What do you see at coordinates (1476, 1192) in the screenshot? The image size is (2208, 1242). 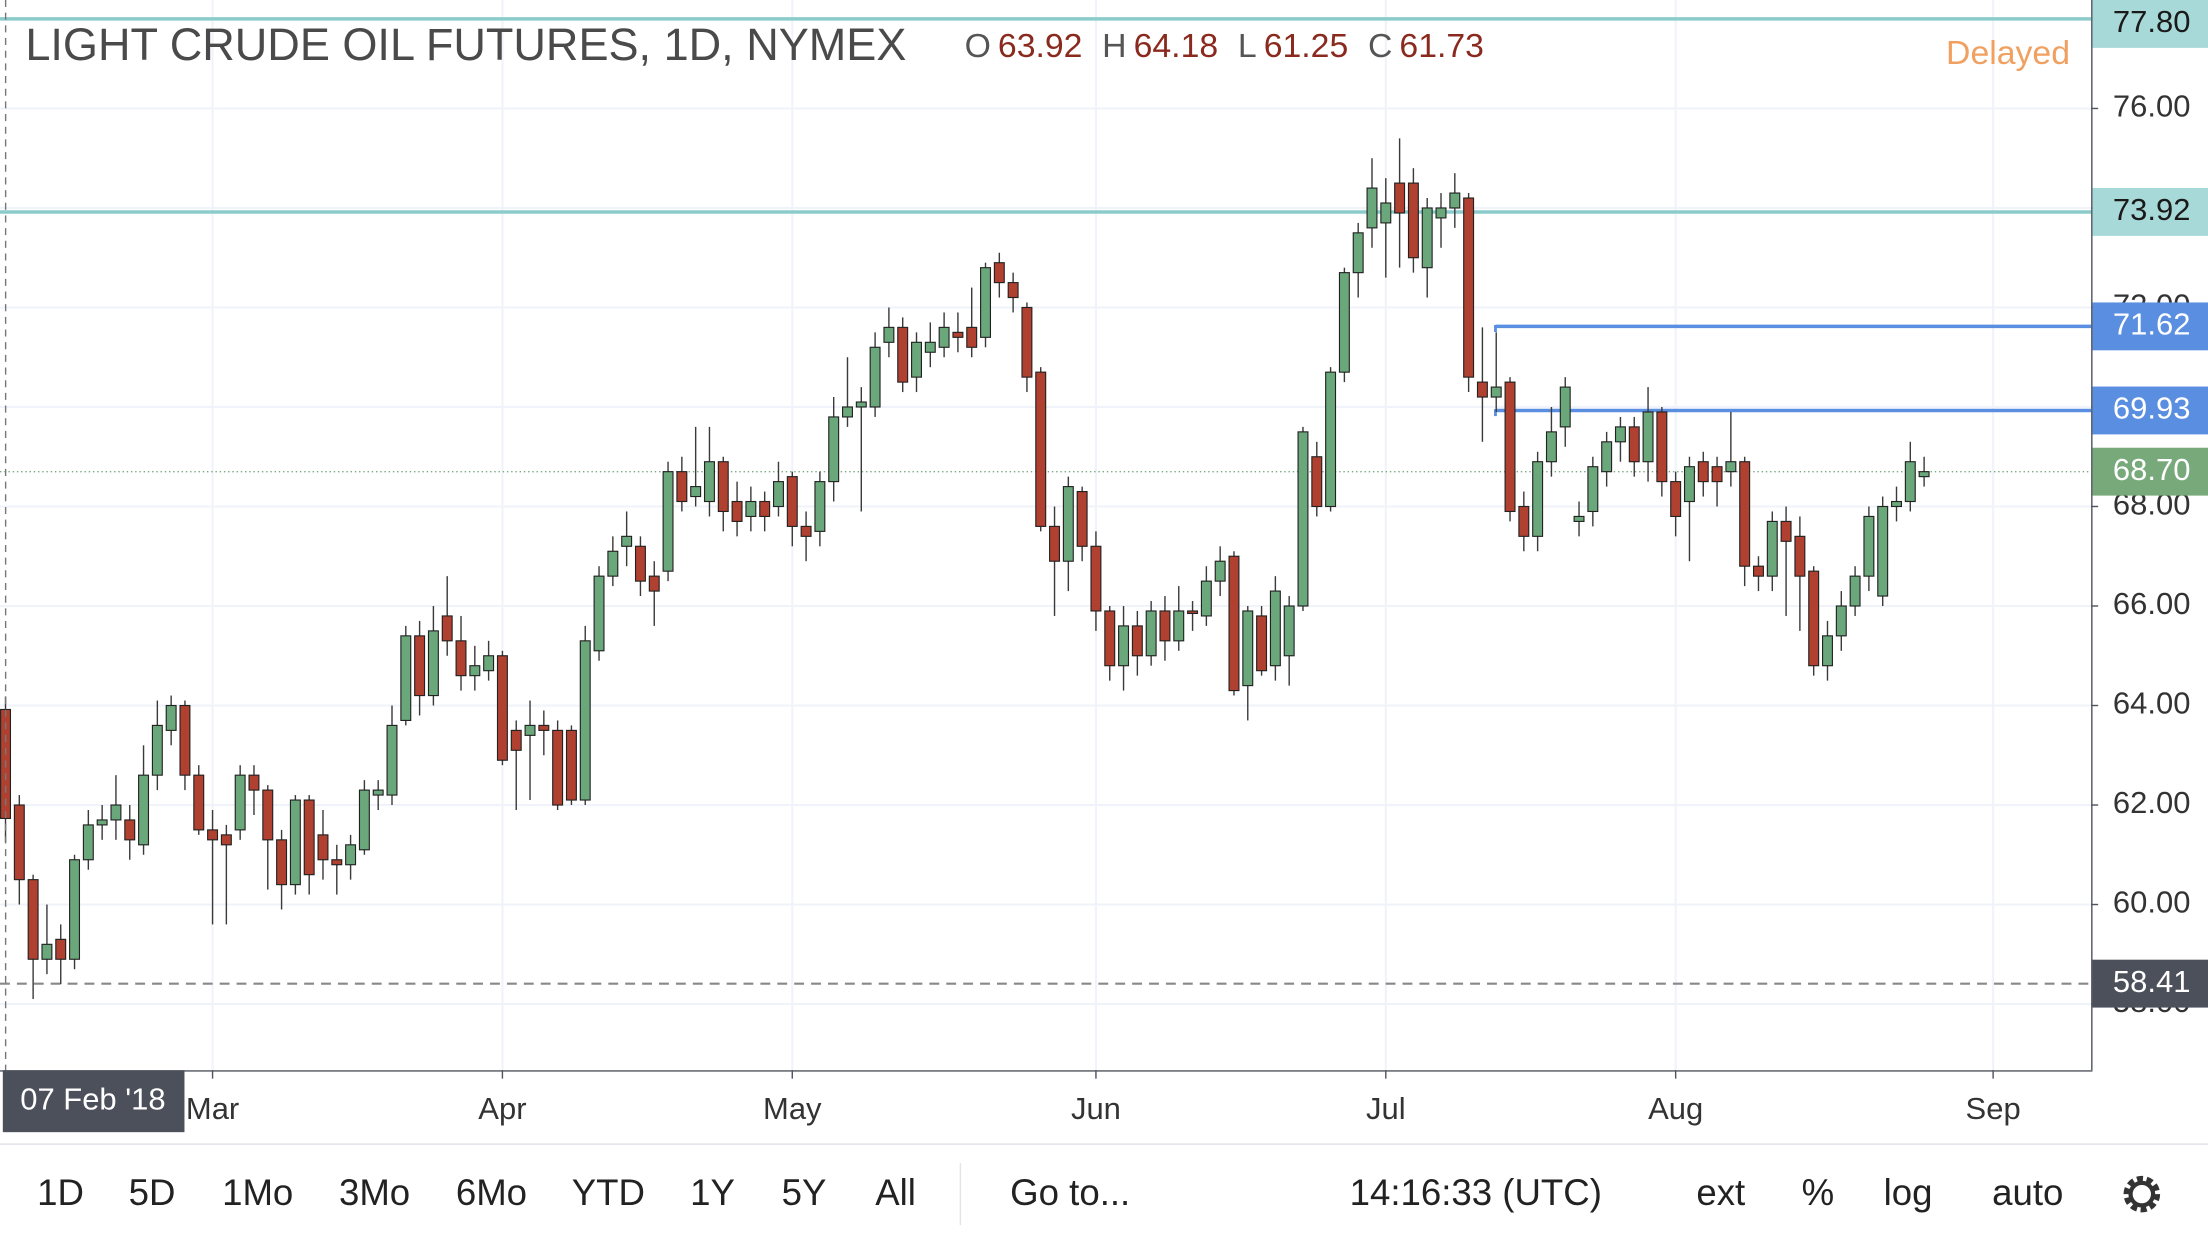 I see `clock: 14:16:33 (UTC)` at bounding box center [1476, 1192].